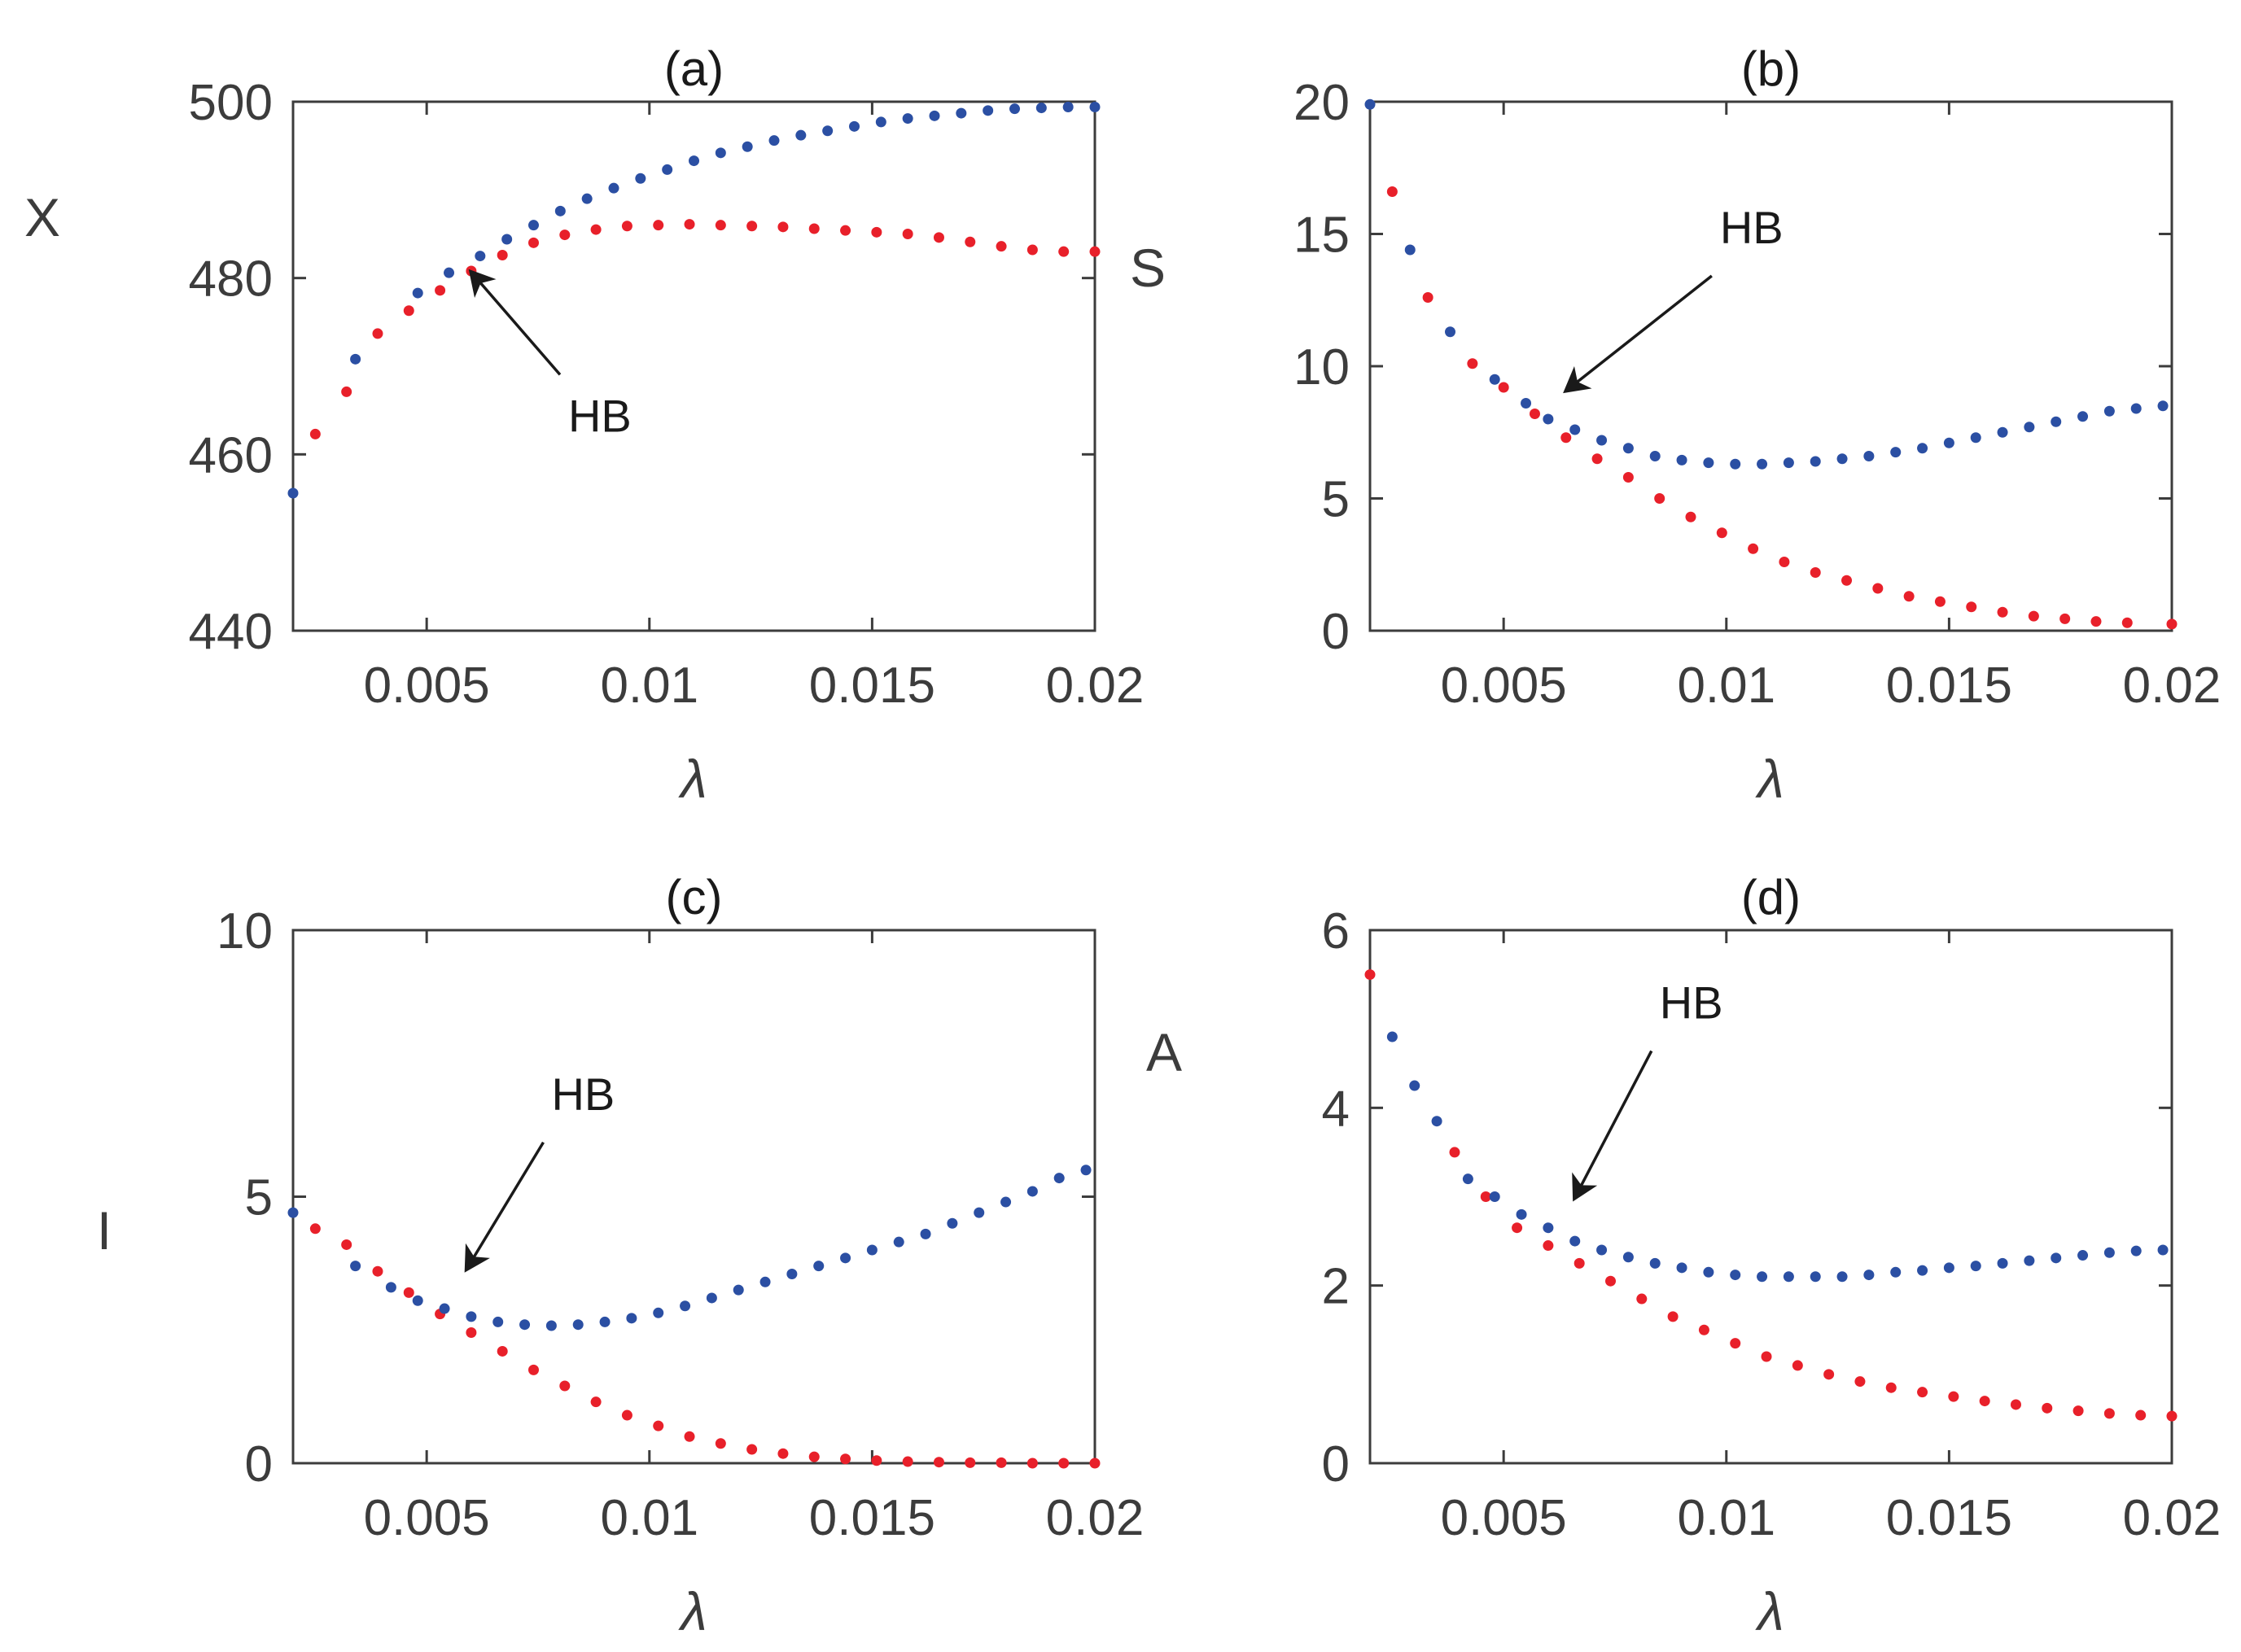  Describe the element at coordinates (231, 279) in the screenshot. I see `y-tick-label: 480` at that location.